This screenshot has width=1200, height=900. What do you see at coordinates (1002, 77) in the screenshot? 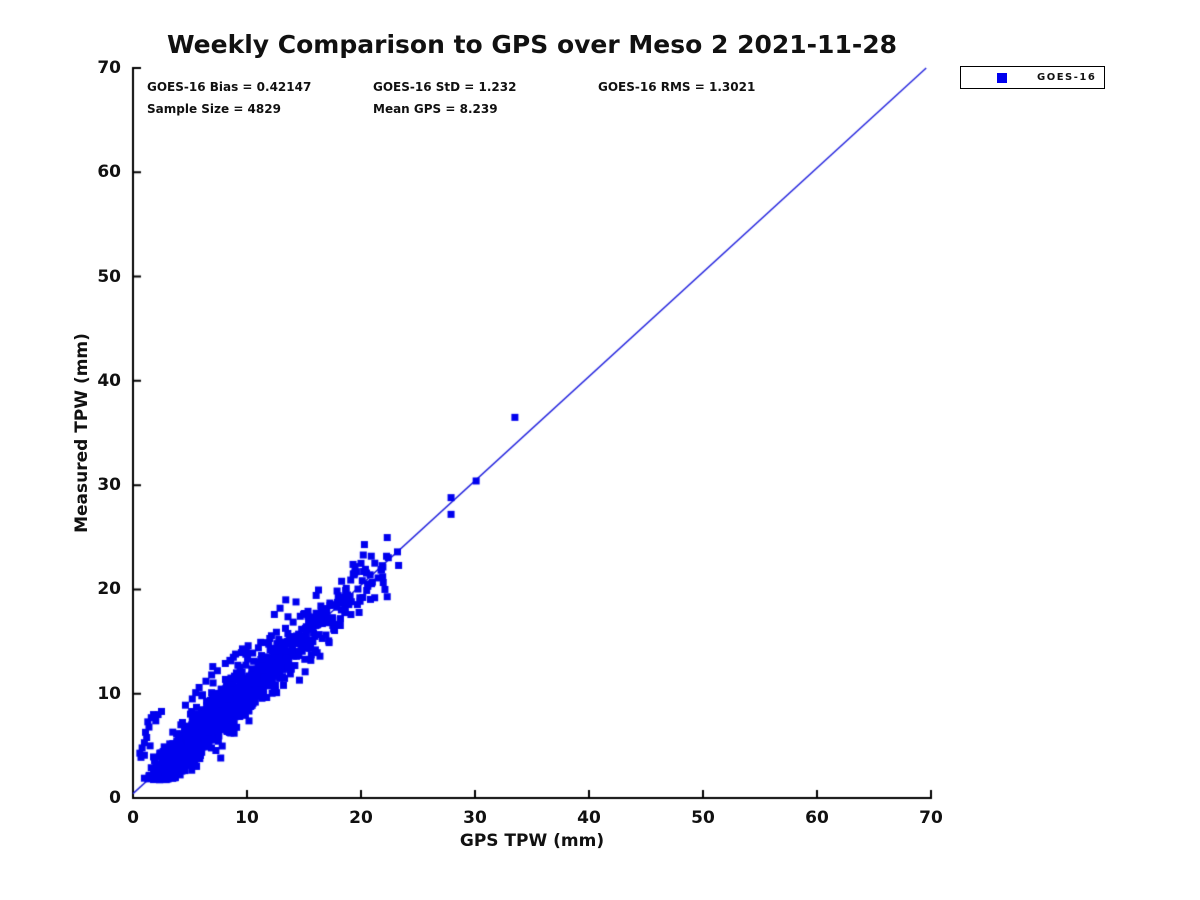
I see `legend-marker-square-icon` at bounding box center [1002, 77].